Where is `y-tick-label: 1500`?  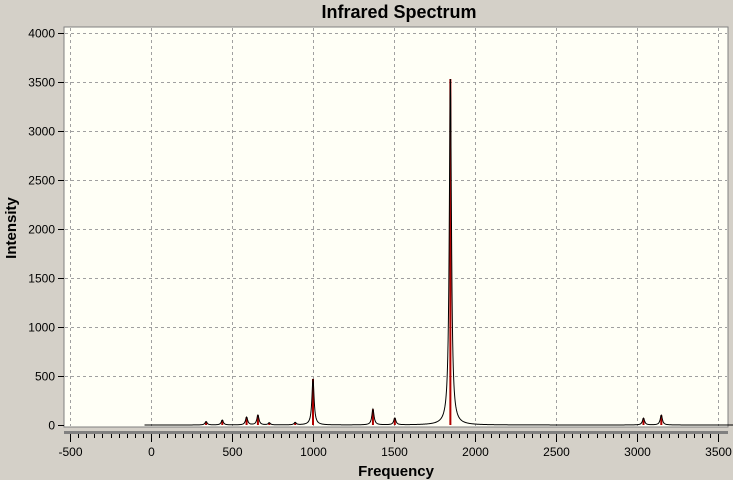 y-tick-label: 1500 is located at coordinates (41, 279).